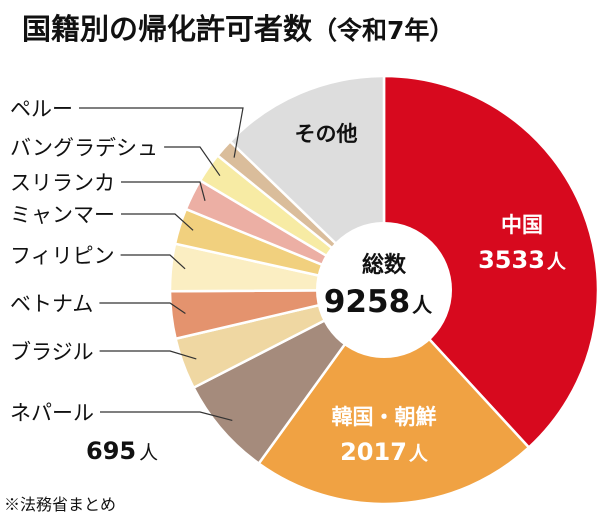 Image resolution: width=600 pixels, height=521 pixels. What do you see at coordinates (557, 262) in the screenshot?
I see `unit-中国: 人` at bounding box center [557, 262].